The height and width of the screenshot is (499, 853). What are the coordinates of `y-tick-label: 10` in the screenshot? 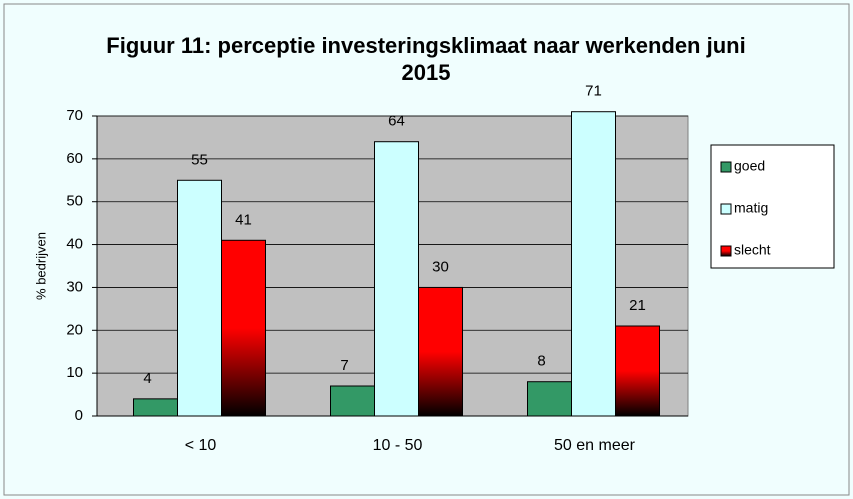 It's located at (74, 372).